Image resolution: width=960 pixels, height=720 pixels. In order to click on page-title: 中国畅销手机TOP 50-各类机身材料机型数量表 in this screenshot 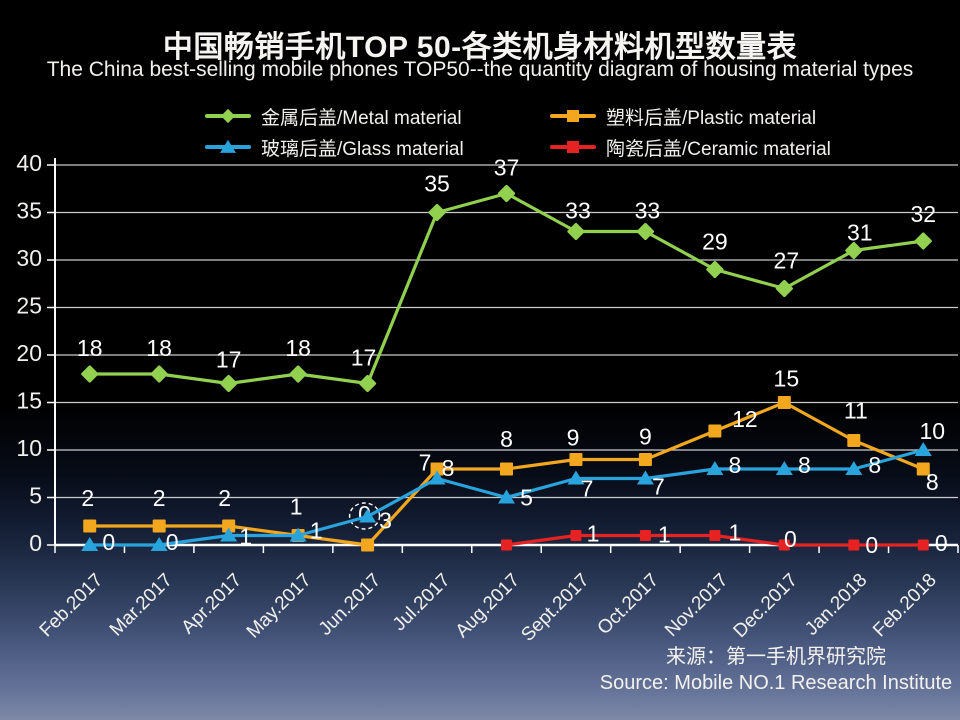, I will do `click(480, 47)`.